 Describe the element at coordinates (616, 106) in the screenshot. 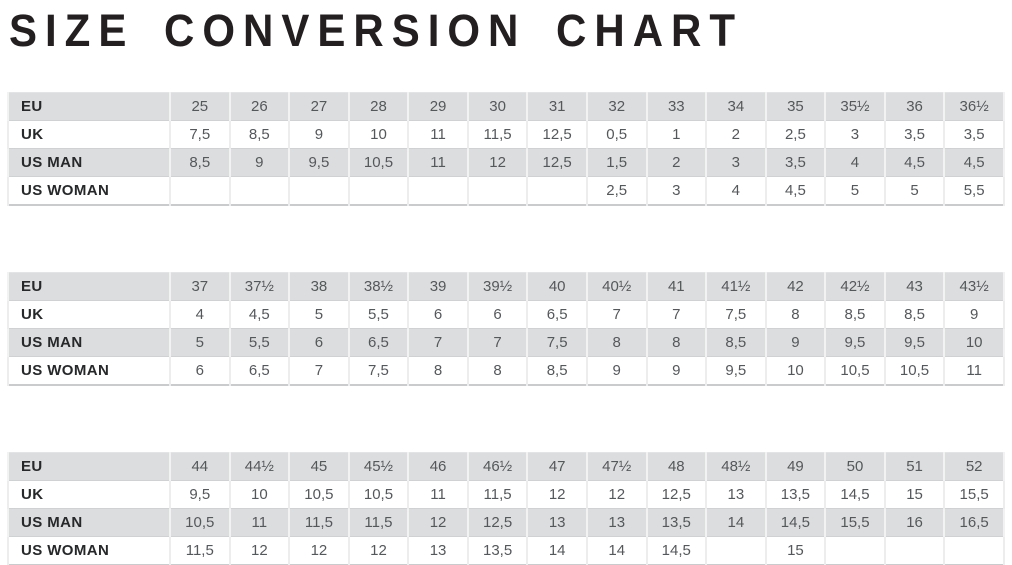

I see `size-cell: 32` at that location.